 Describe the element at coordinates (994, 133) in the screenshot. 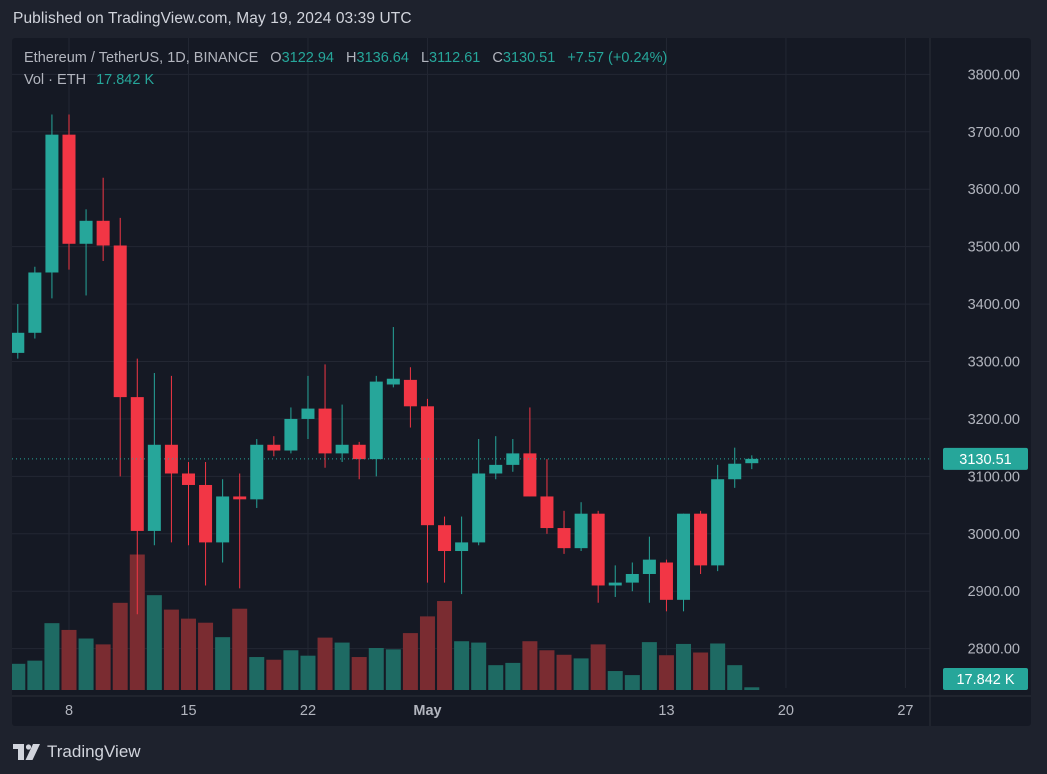

I see `y-tick-label: 3700.00` at that location.